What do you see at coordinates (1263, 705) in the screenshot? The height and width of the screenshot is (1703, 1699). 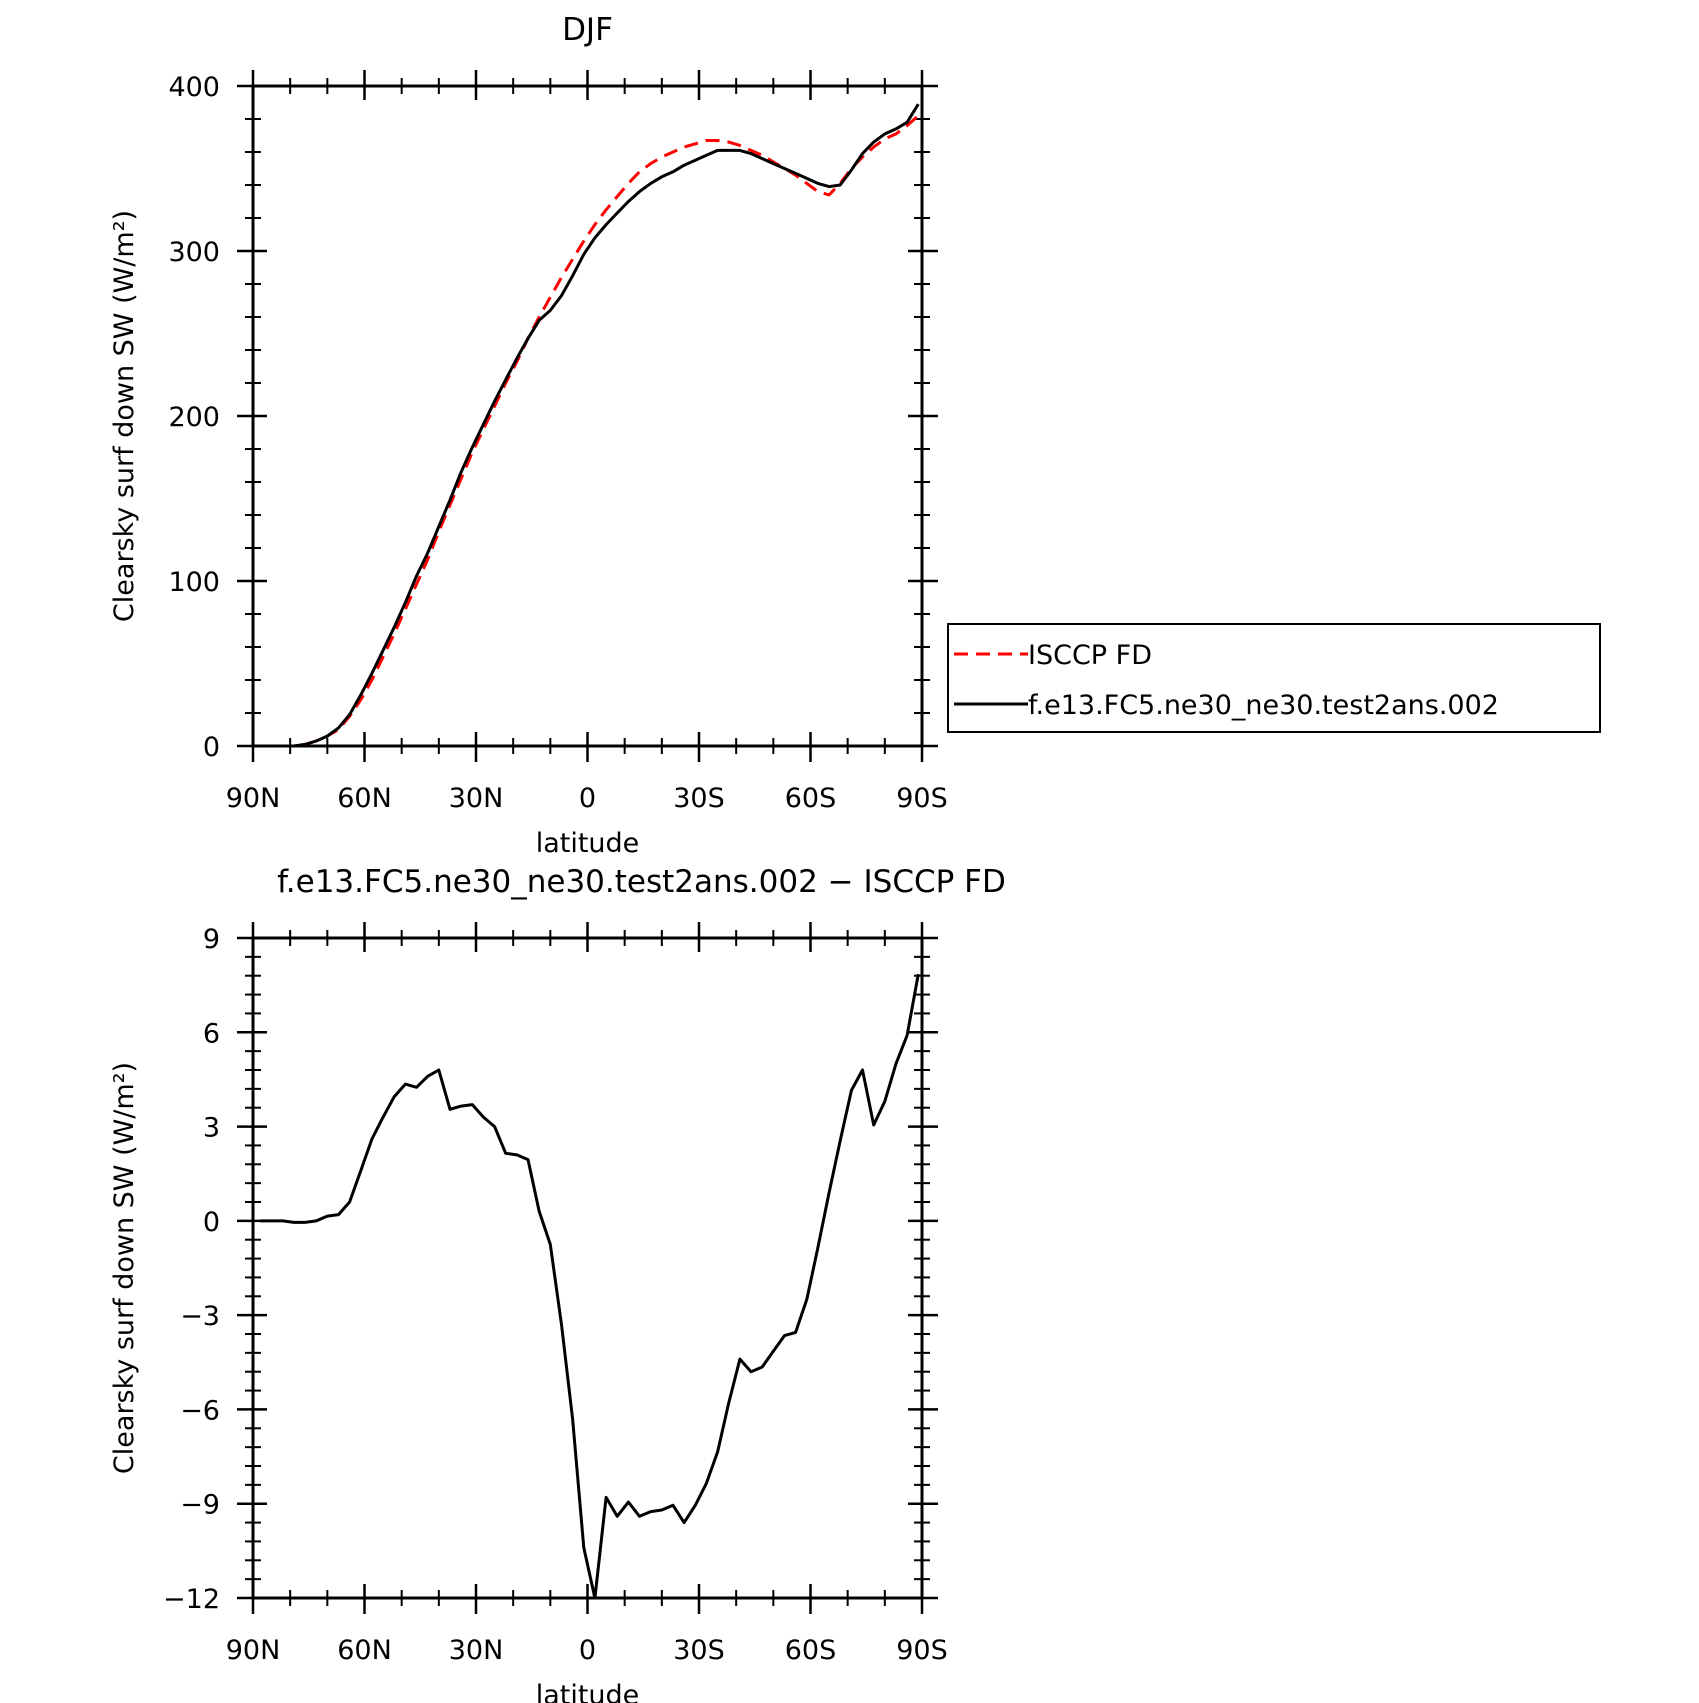 I see `legend-label-1: f.e13.FC5.ne30_ne30.test2ans.002` at bounding box center [1263, 705].